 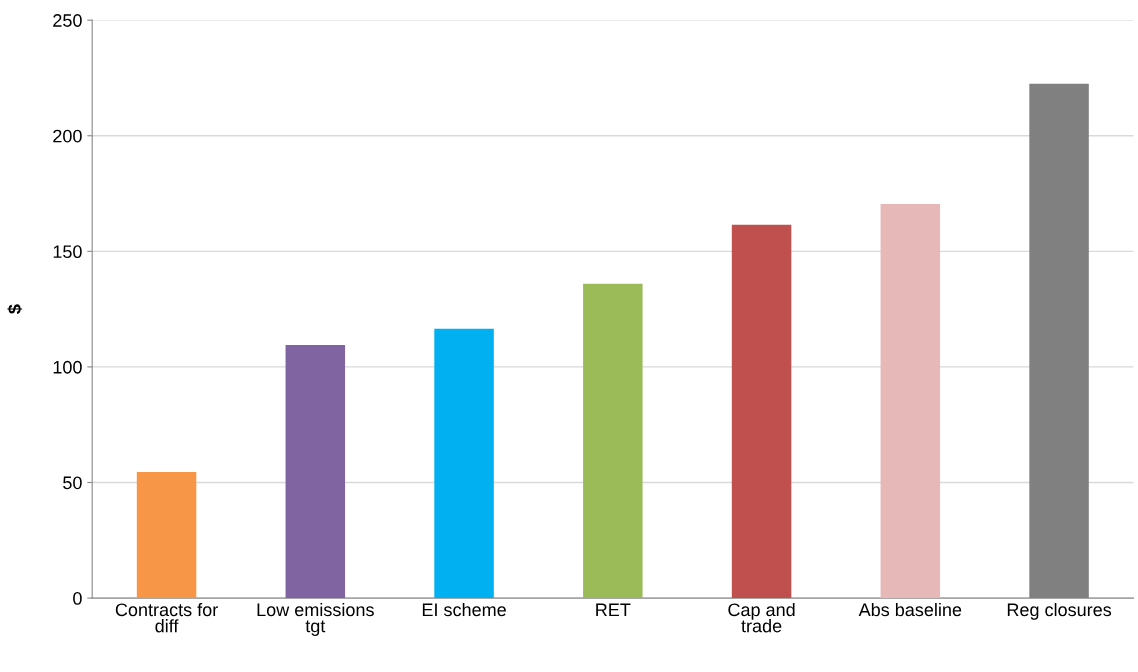 What do you see at coordinates (761, 617) in the screenshot?
I see `x-tick-label: Cap and trade` at bounding box center [761, 617].